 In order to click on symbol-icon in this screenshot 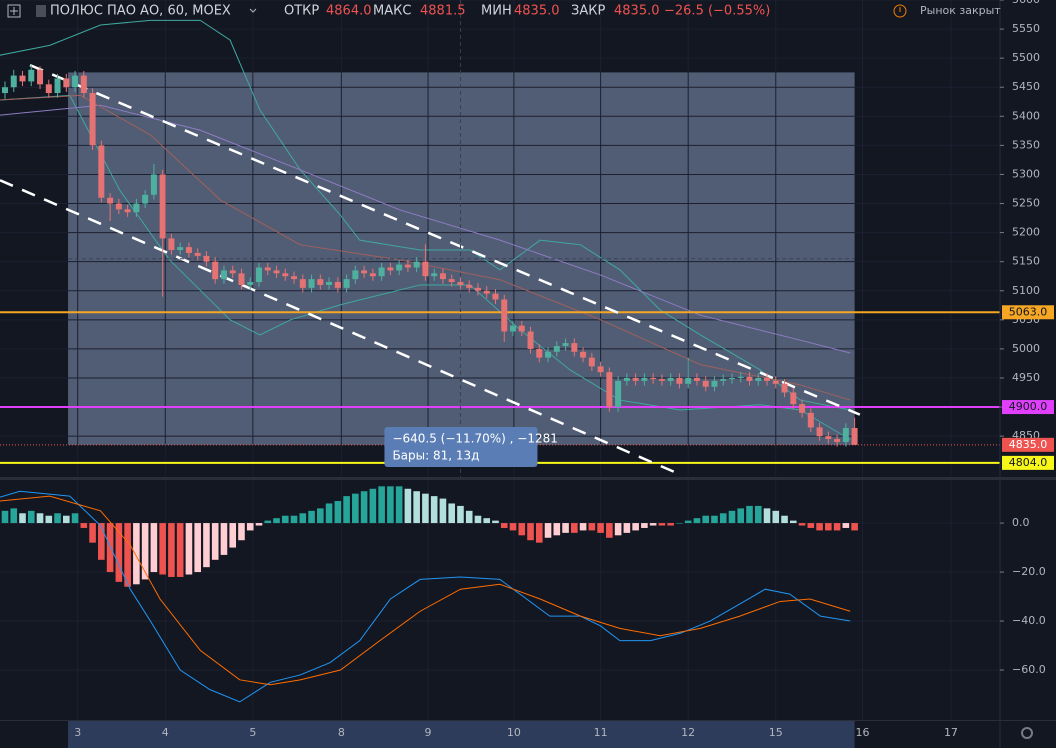, I will do `click(41, 11)`.